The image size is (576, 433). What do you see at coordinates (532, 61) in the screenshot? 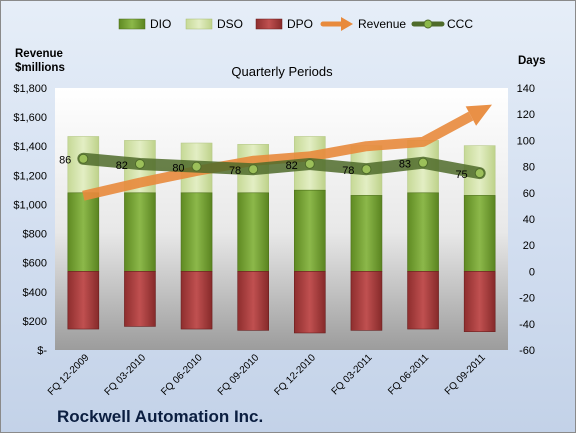
I see `right-axis-label: Days` at bounding box center [532, 61].